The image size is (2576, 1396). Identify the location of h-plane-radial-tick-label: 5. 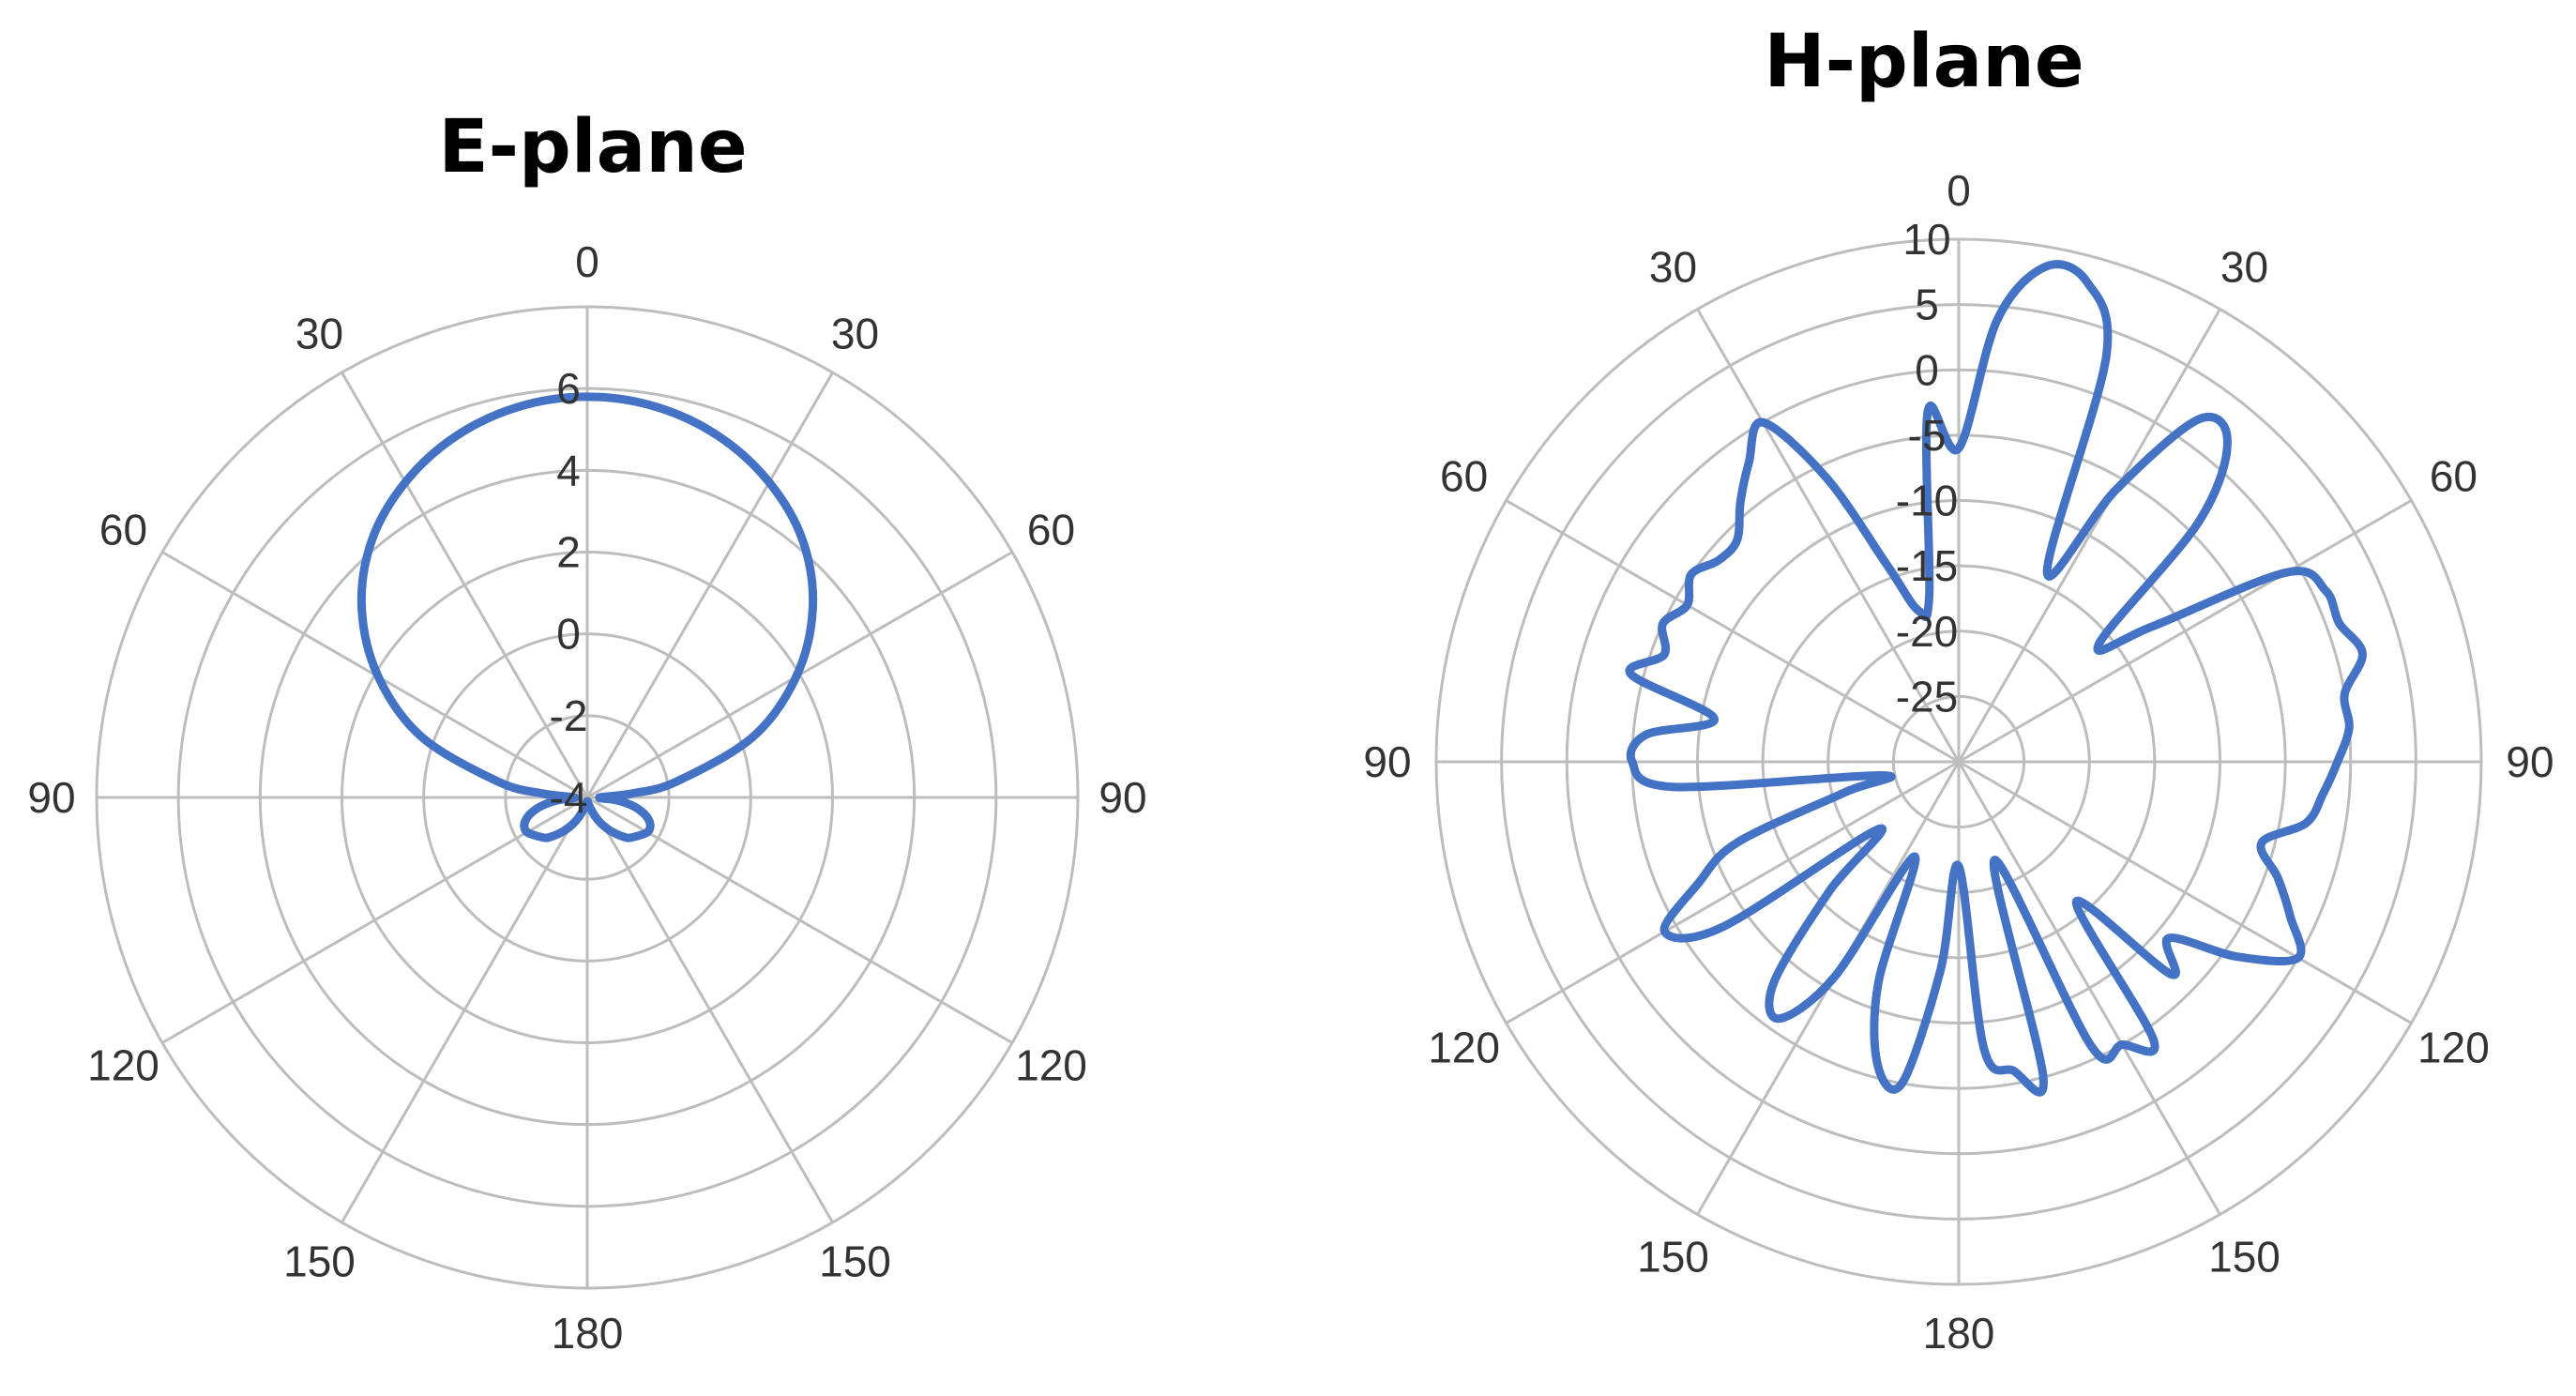
(1927, 305).